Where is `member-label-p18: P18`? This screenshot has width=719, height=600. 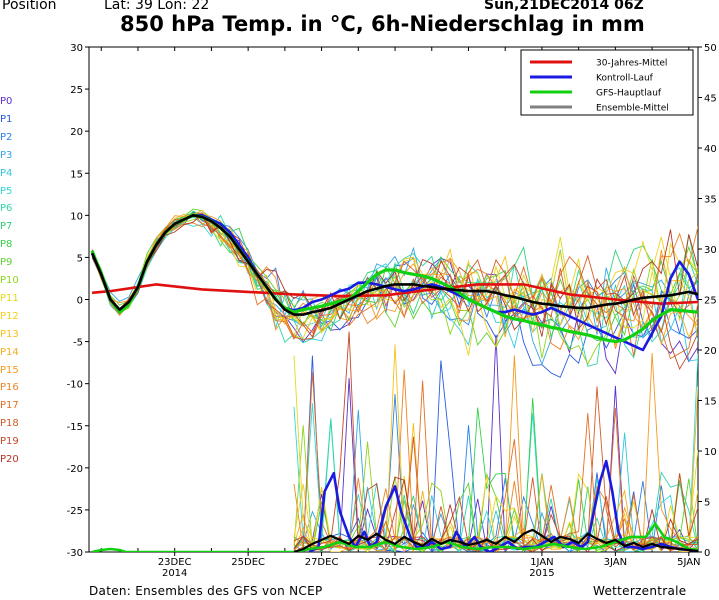 member-label-p18: P18 is located at coordinates (9, 424).